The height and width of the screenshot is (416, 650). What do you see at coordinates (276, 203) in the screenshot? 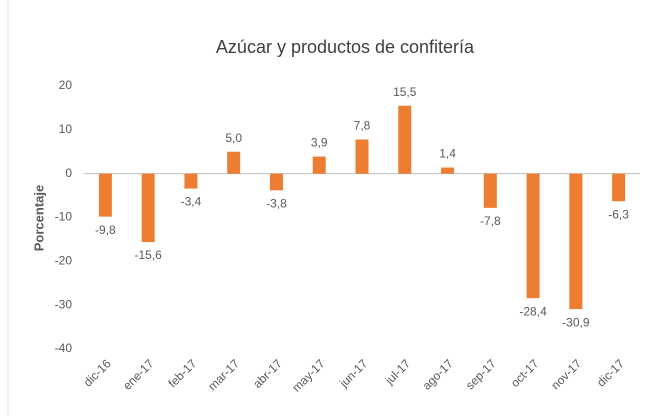
I see `value-label: -3,8` at bounding box center [276, 203].